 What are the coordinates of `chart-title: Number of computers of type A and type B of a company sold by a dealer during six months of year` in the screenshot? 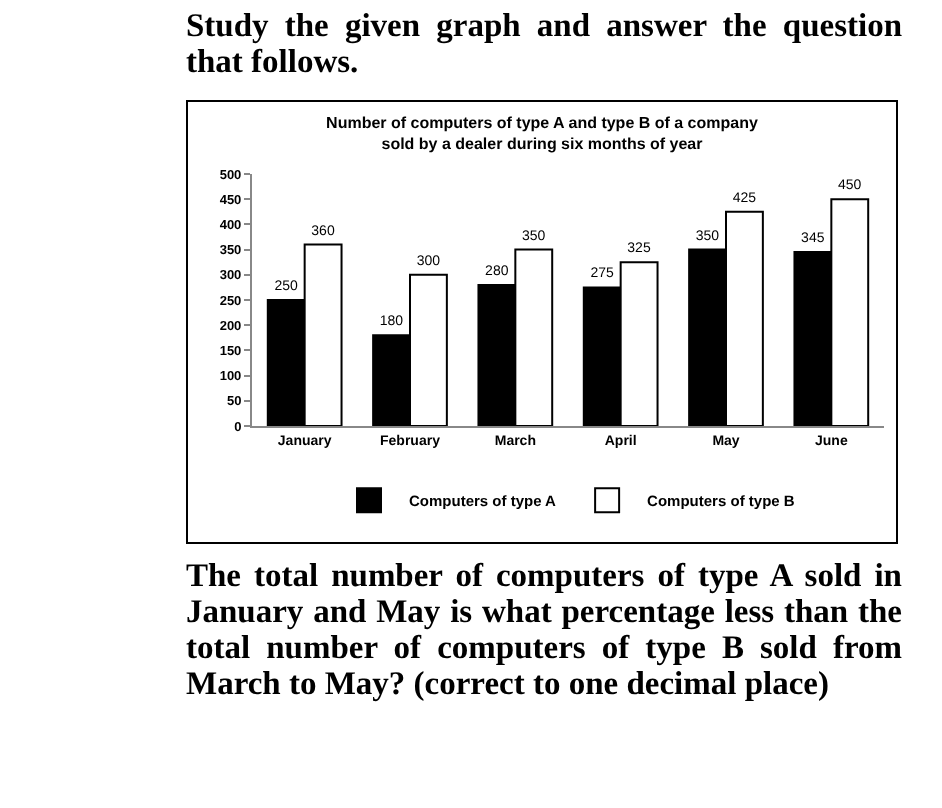 It's located at (542, 134).